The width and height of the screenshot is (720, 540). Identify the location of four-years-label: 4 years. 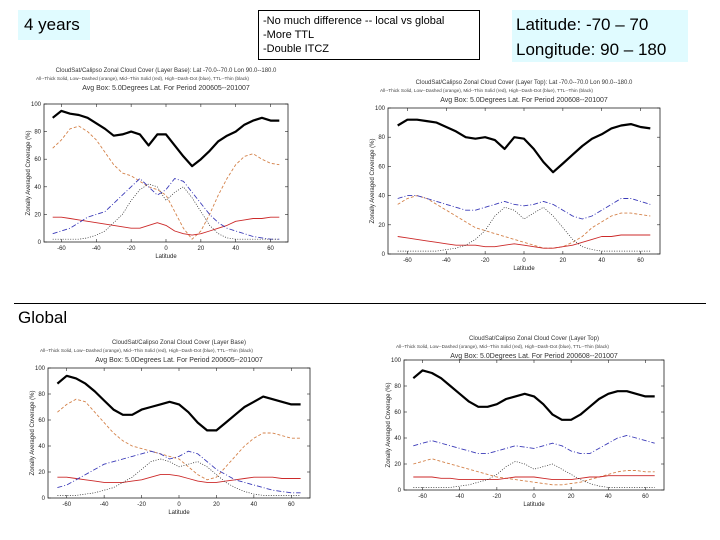
(54, 25).